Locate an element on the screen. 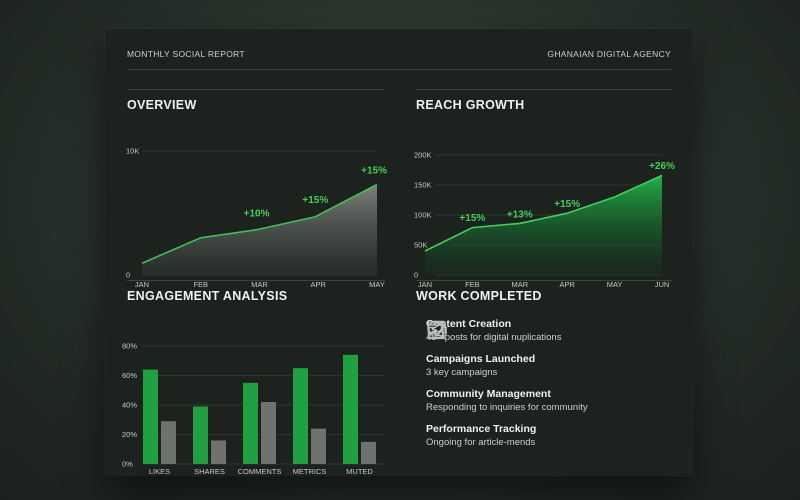  growth-annotation: +13% is located at coordinates (520, 214).